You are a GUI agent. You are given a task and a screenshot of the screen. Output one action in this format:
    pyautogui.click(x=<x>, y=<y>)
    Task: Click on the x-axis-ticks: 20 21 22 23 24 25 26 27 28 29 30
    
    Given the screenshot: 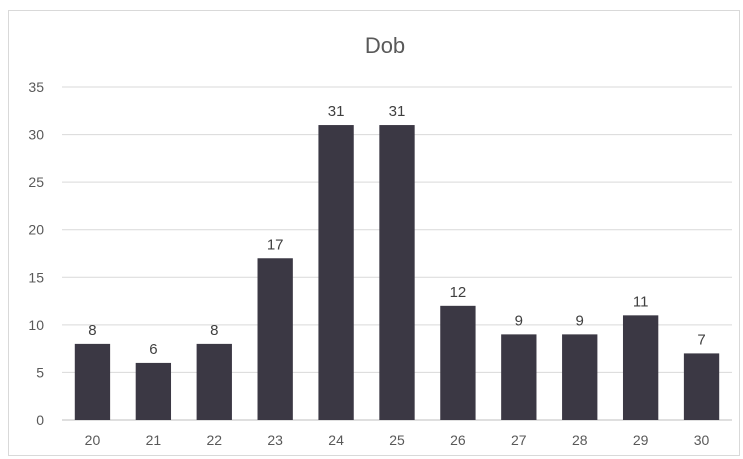 What is the action you would take?
    pyautogui.click(x=397, y=440)
    